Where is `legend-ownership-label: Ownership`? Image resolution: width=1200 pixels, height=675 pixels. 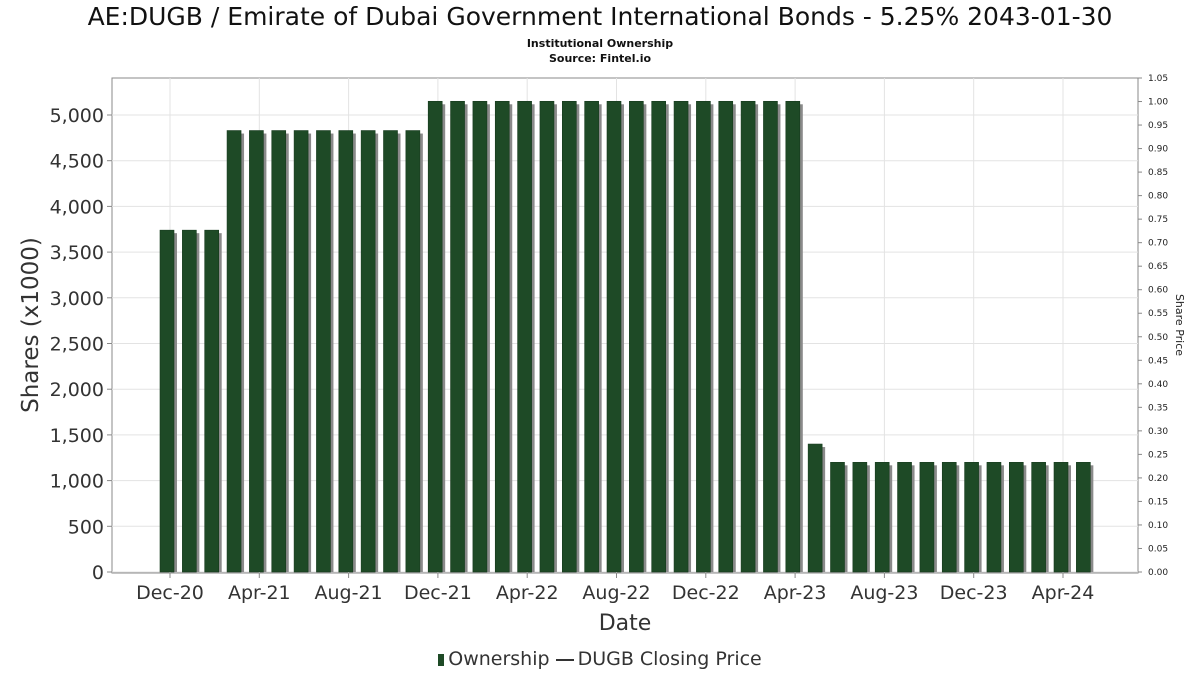
legend-ownership-label: Ownership is located at coordinates (499, 659).